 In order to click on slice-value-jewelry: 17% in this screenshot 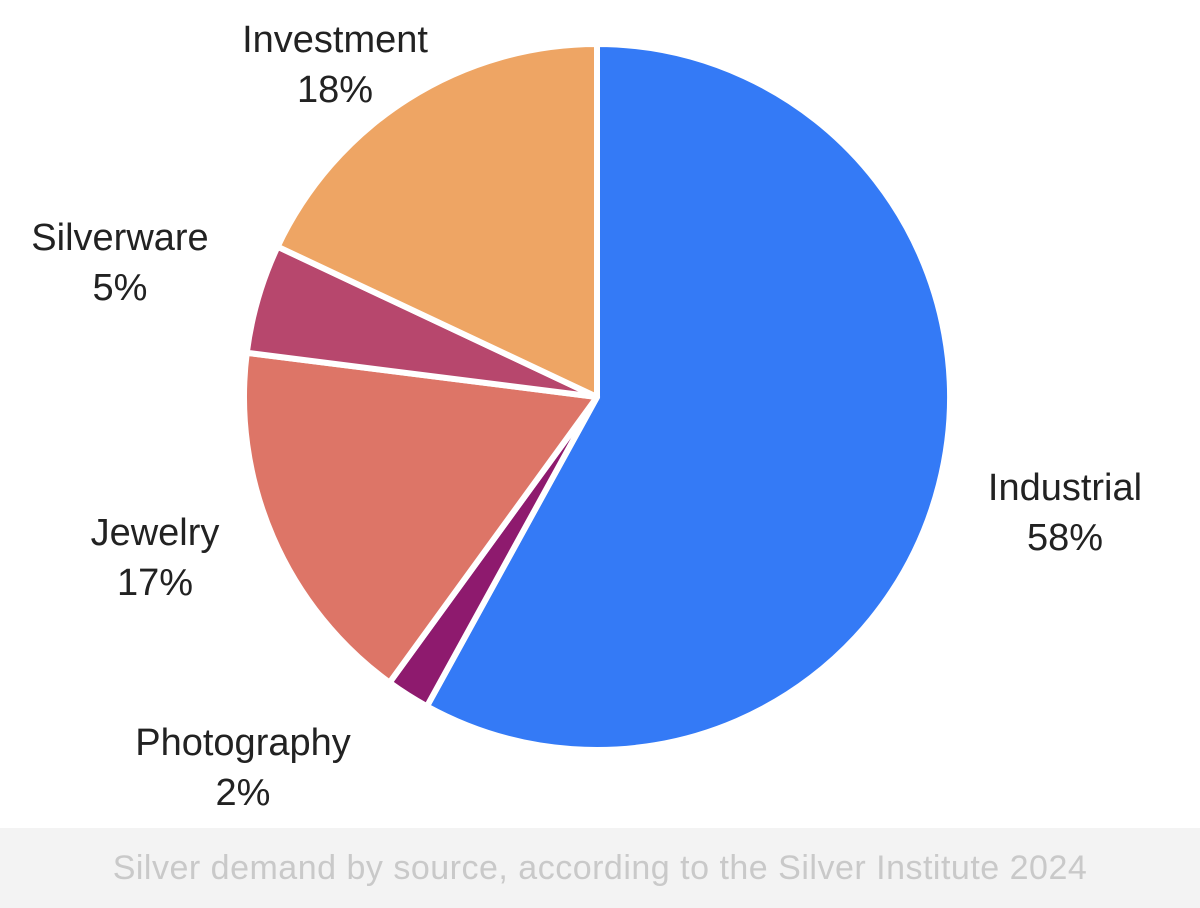, I will do `click(155, 583)`.